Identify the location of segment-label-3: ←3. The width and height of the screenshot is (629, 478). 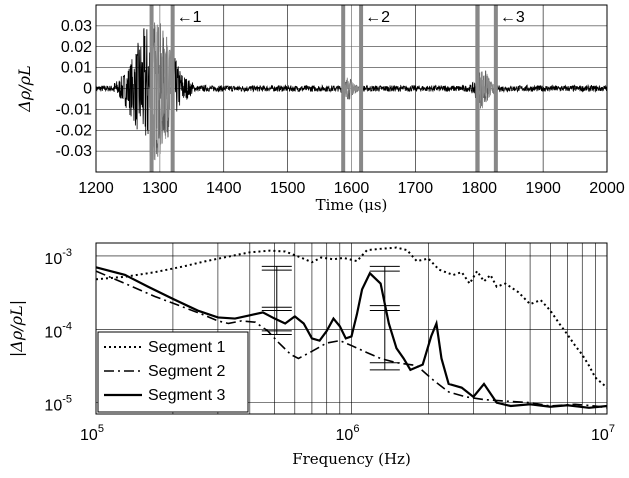
(512, 17).